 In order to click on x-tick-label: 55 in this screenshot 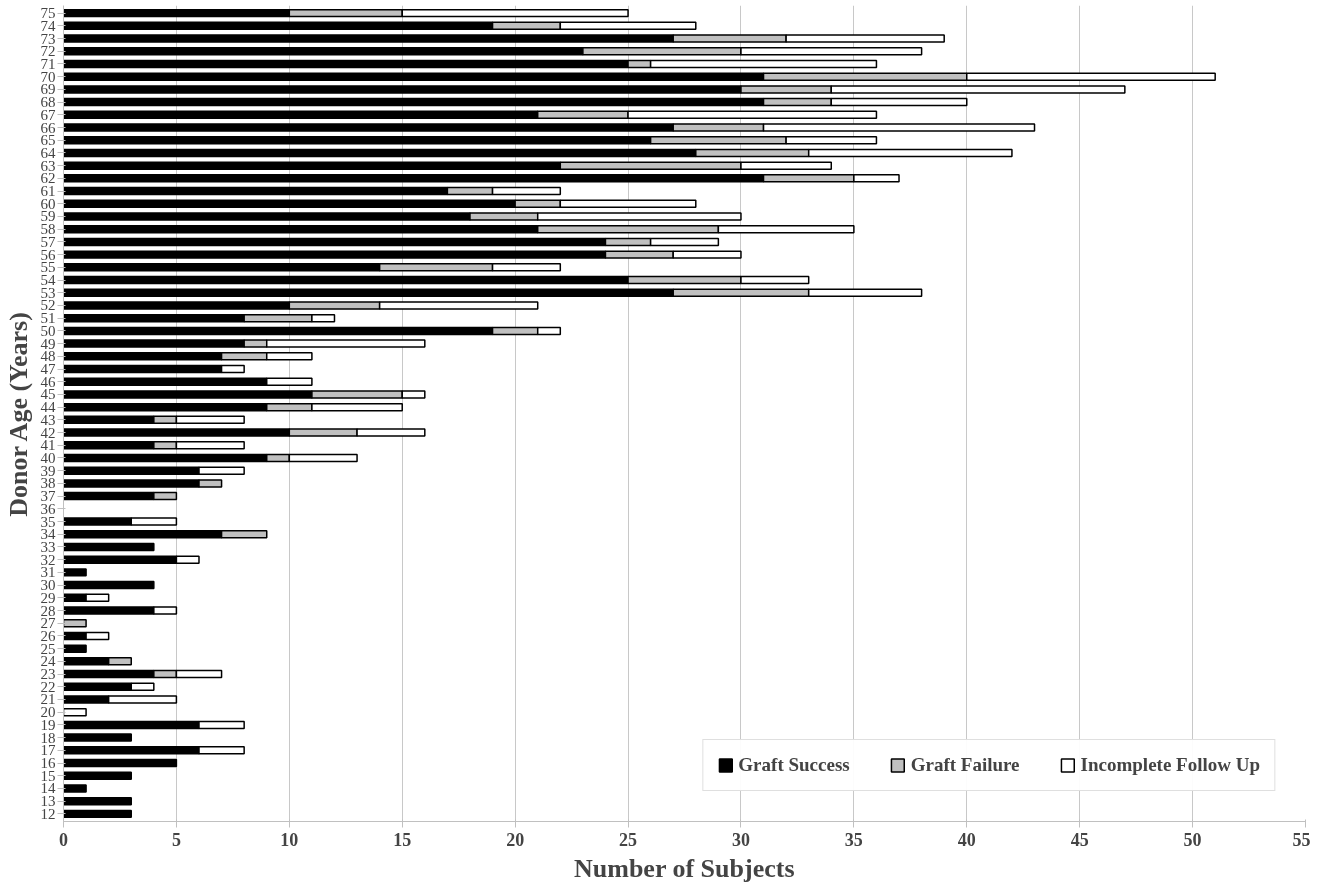, I will do `click(1301, 839)`.